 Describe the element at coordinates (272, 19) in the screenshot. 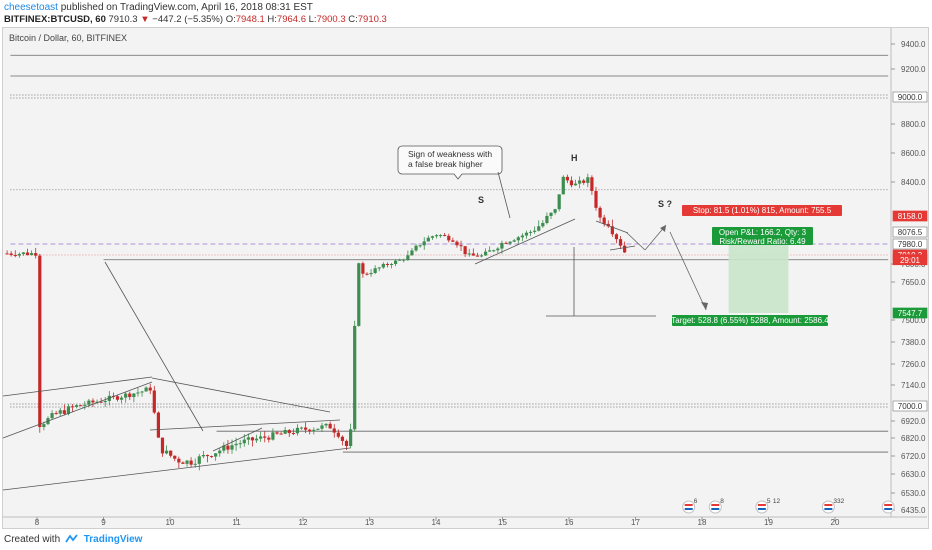

I see `high-label: H:` at that location.